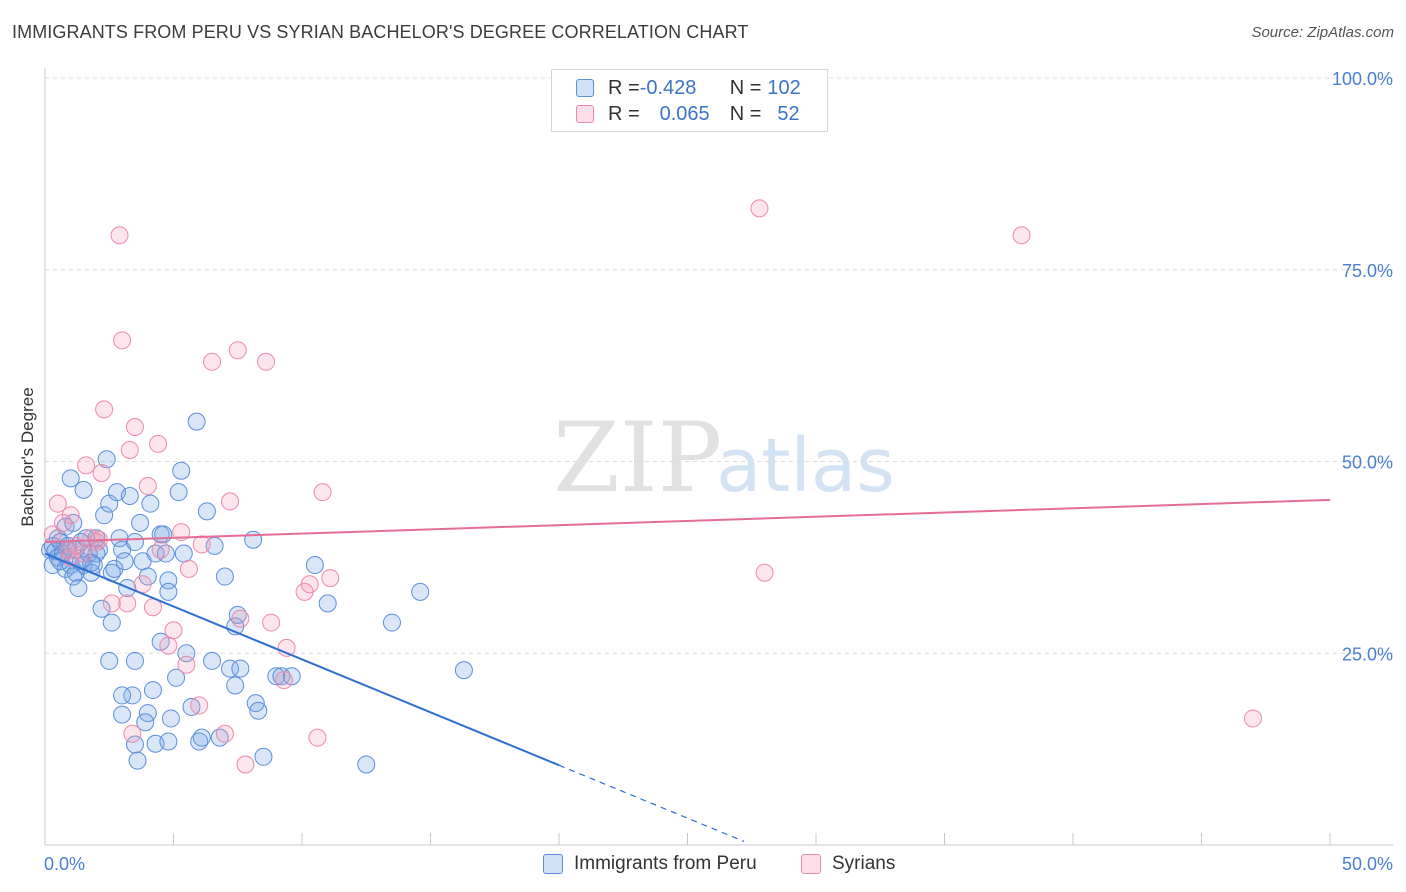 This screenshot has height=892, width=1406. I want to click on x-tick-label-min: 0.0%, so click(64, 864).